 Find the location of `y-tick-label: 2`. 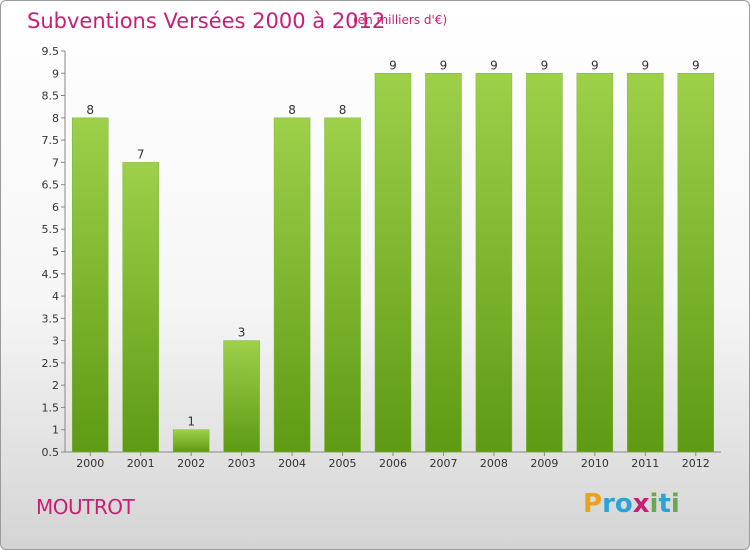

y-tick-label: 2 is located at coordinates (55, 385).